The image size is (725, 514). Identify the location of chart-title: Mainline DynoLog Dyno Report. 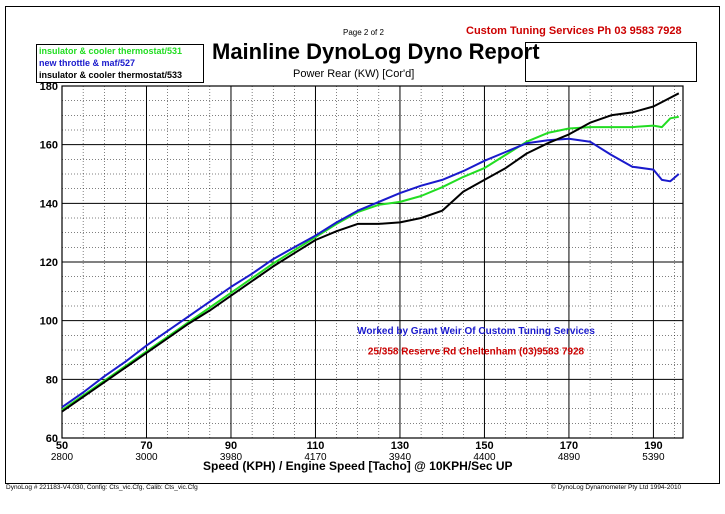
(376, 51).